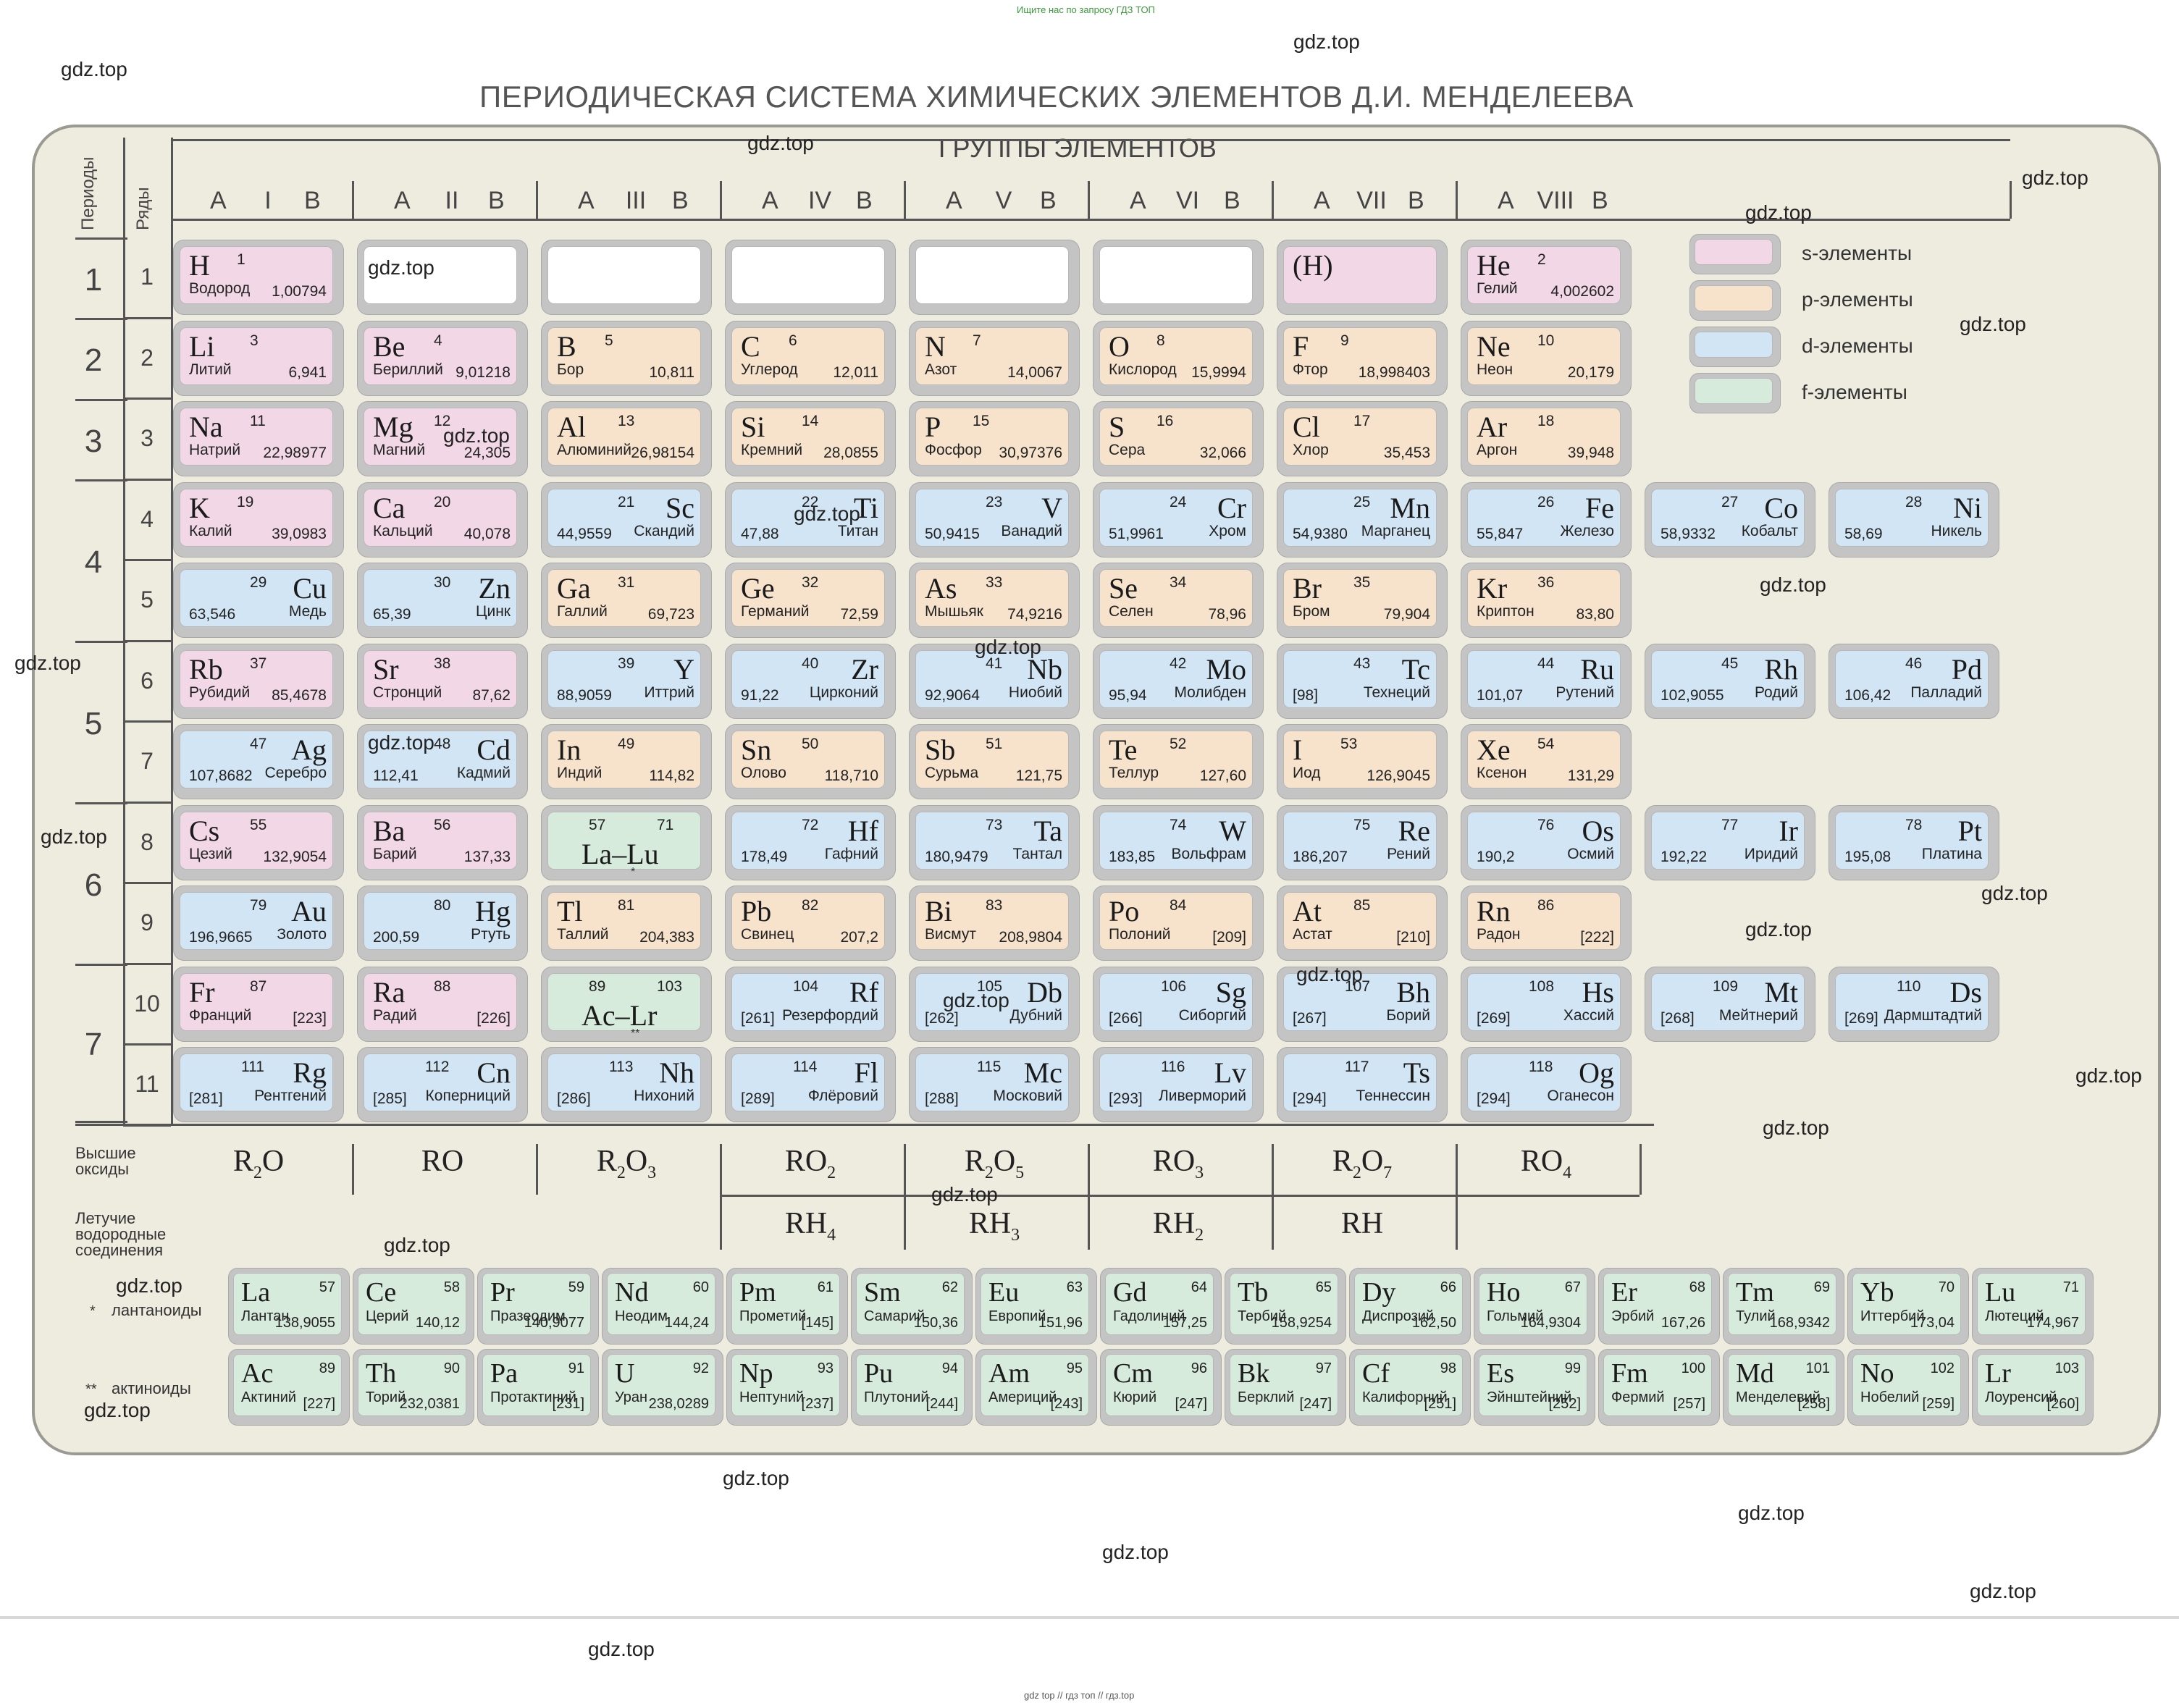 This screenshot has height=1708, width=2179. Describe the element at coordinates (994, 681) in the screenshot. I see `element-cell-nb: Nb 41 Ниобий 92,9064` at that location.